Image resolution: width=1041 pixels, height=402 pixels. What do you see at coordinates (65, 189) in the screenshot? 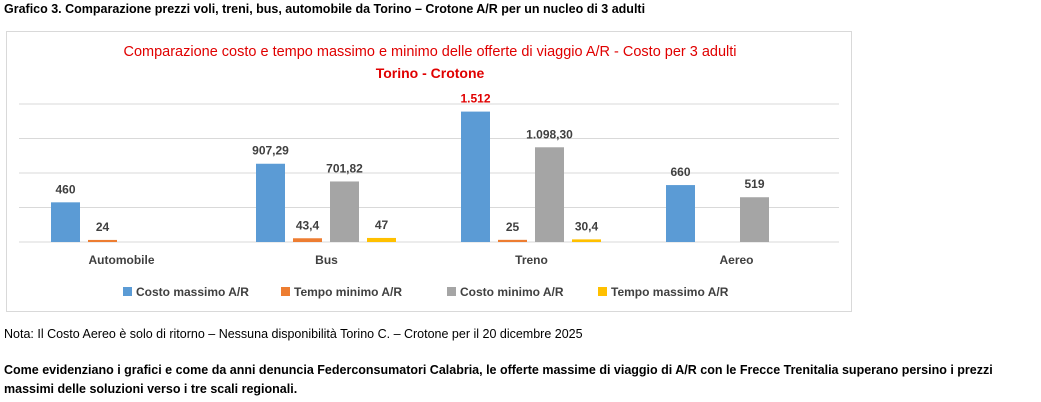
I see `data-label-automobile-series-1: 460` at bounding box center [65, 189].